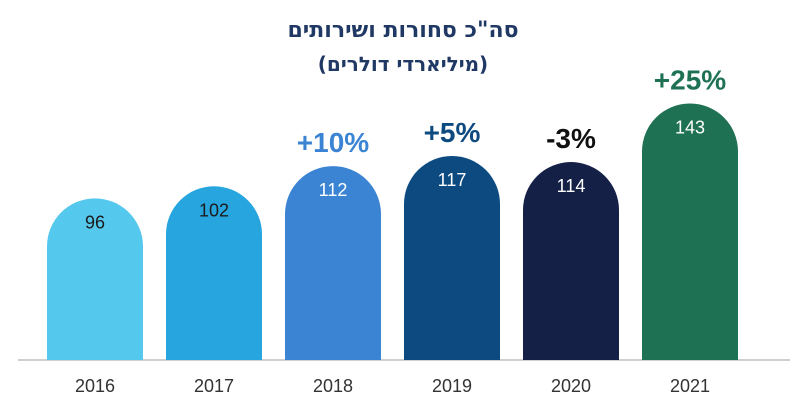  What do you see at coordinates (95, 222) in the screenshot?
I see `bar-value-label: 96` at bounding box center [95, 222].